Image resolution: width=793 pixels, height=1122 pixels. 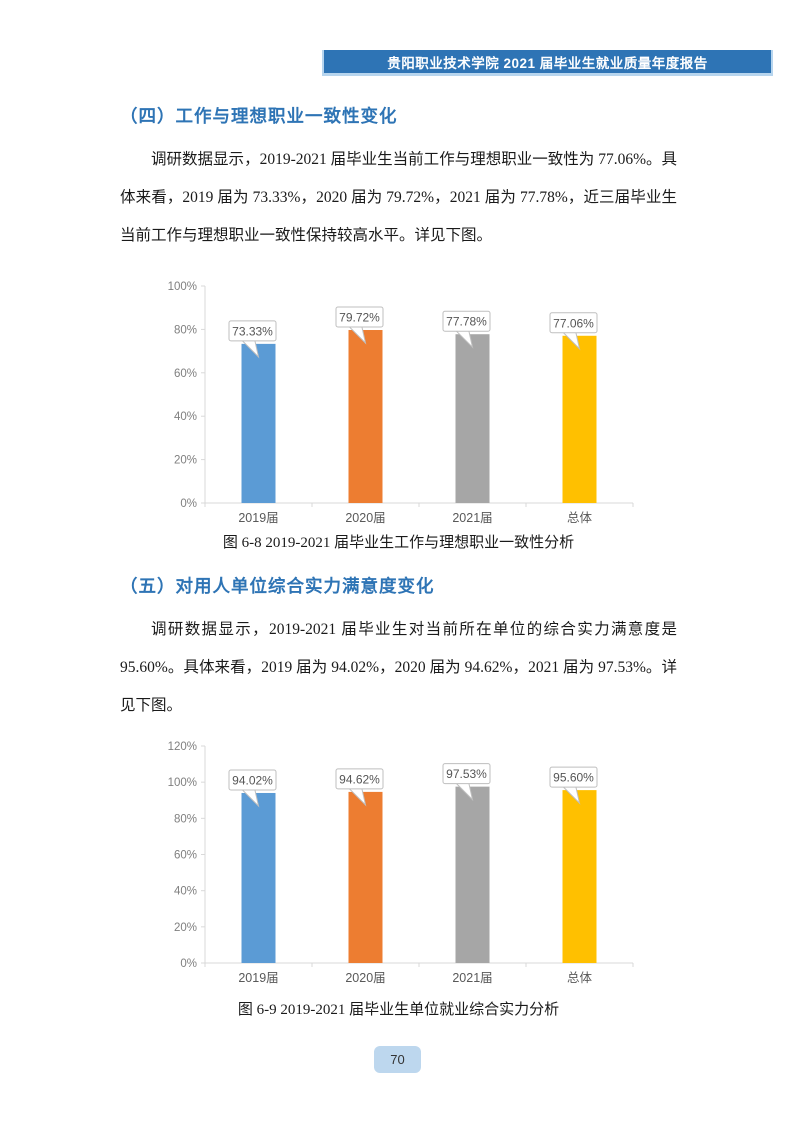 I want to click on section-heading-4: （四）工作与理想职业一致性变化, so click(x=259, y=116).